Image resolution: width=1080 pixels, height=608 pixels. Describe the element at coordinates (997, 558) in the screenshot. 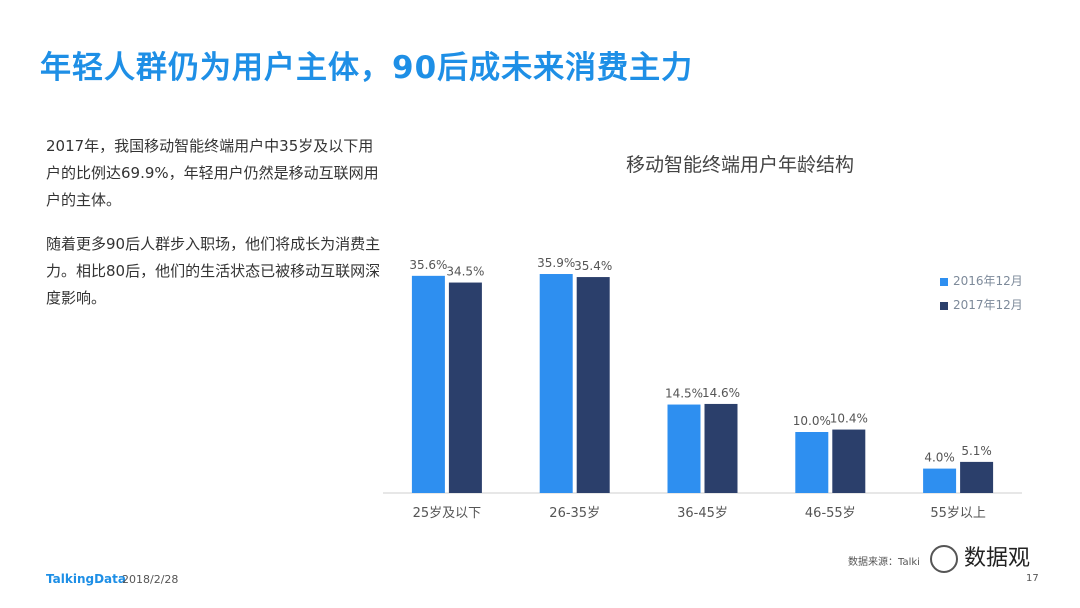

I see `watermark-text: 数据观` at that location.